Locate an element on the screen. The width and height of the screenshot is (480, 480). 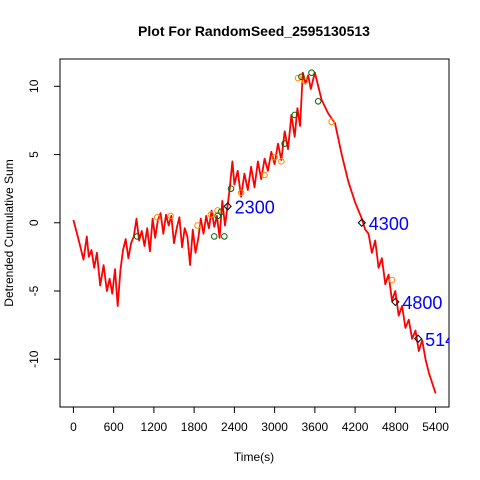
x-tick-label: 600 is located at coordinates (114, 427).